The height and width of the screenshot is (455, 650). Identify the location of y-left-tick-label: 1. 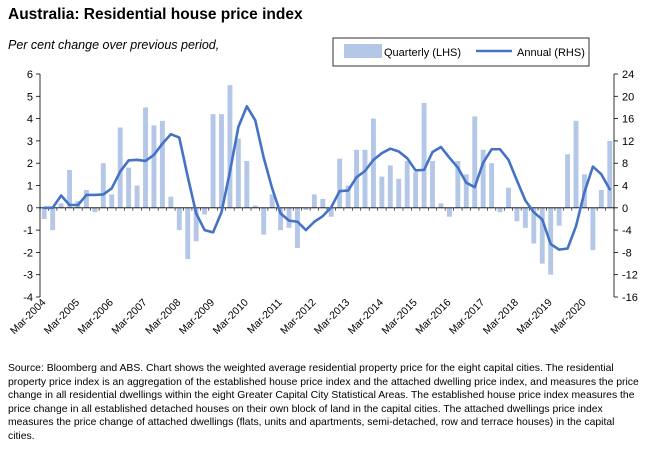
(30, 187).